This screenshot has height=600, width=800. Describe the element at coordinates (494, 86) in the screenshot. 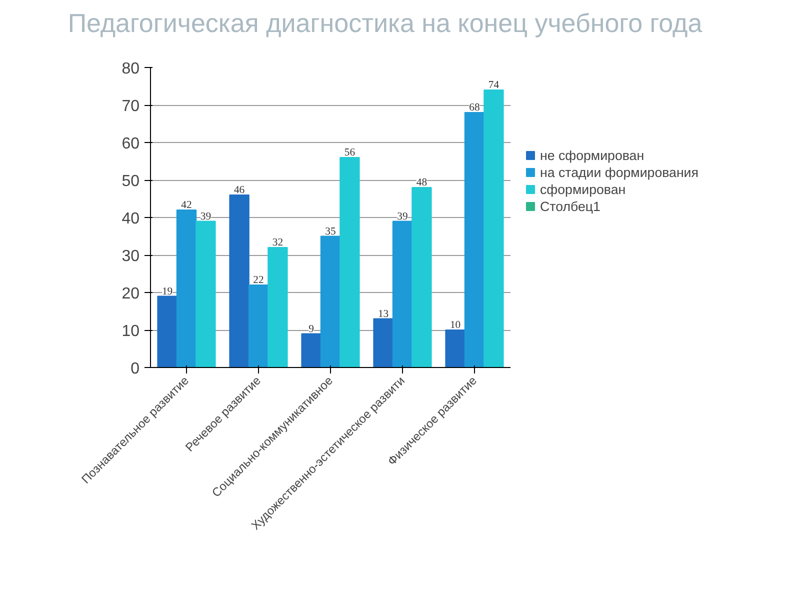

I see `data-label: 74` at that location.